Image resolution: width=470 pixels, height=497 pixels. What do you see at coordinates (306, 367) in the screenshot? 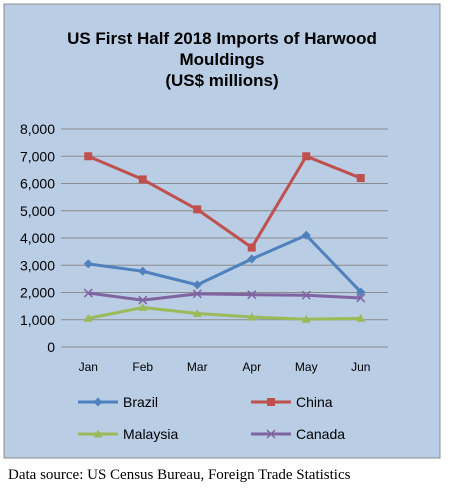
I see `x-tick-label: May` at bounding box center [306, 367].